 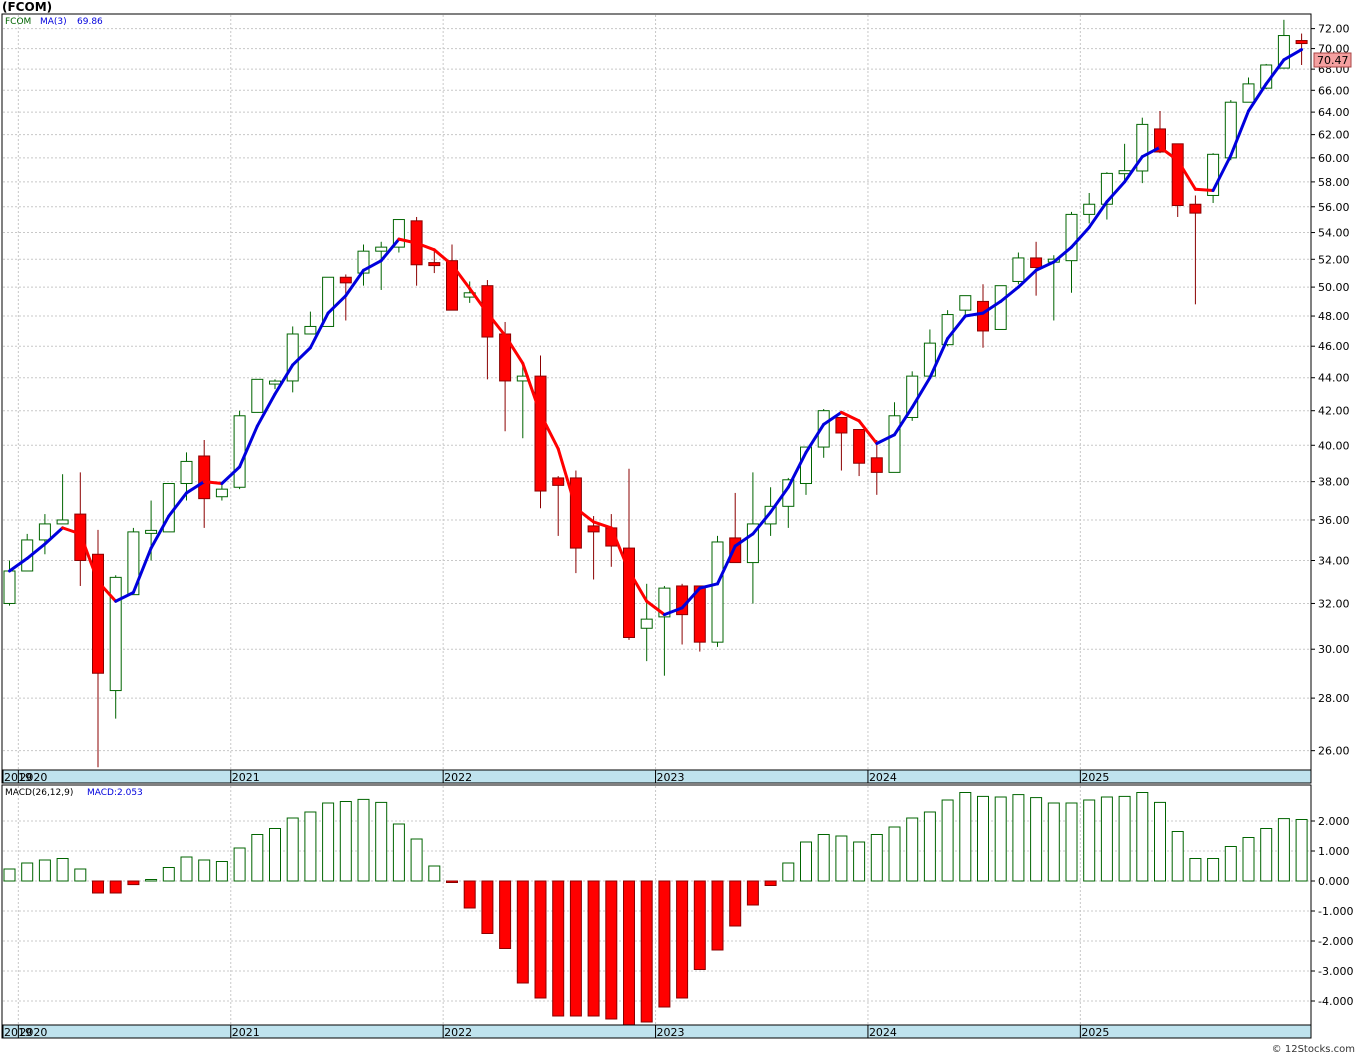 I want to click on macd-tick-label: -4.000, so click(x=1335, y=1001).